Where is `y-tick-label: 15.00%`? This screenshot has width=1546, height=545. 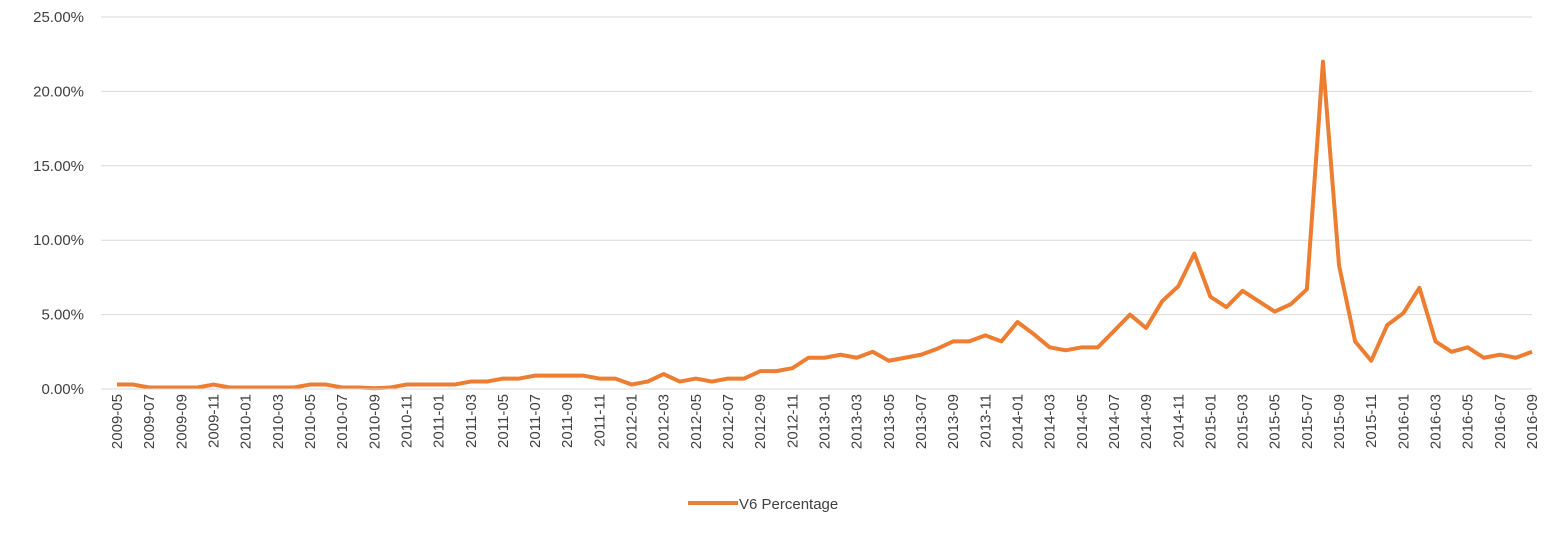
y-tick-label: 15.00% is located at coordinates (58, 166).